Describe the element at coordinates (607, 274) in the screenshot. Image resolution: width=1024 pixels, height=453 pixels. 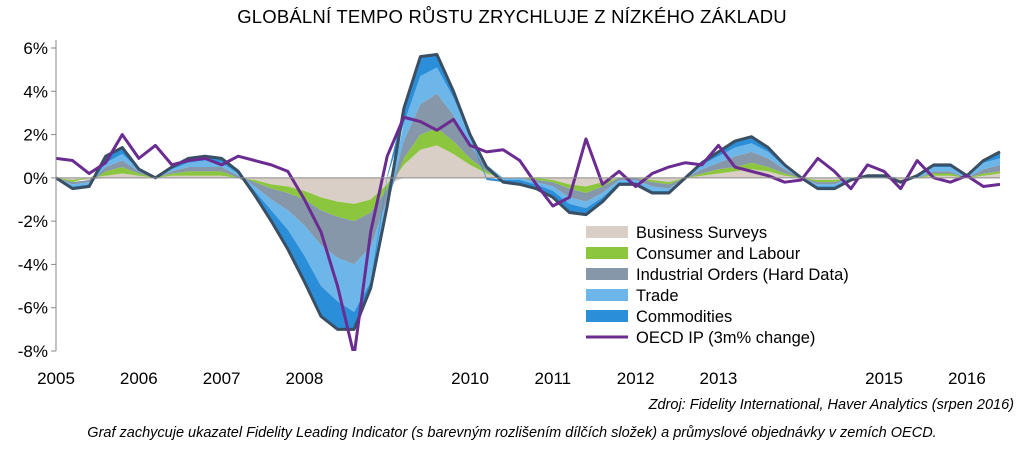
I see `legend-swatch-industrial-orders-hard-data` at that location.